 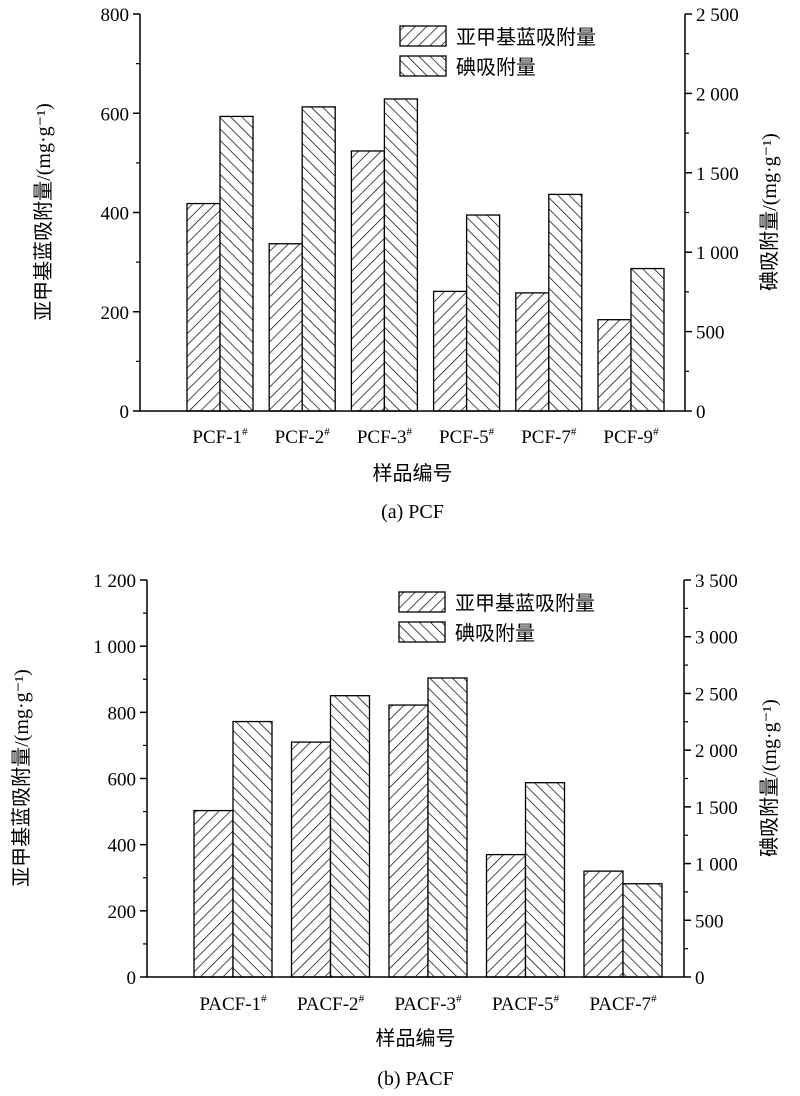 I want to click on y-tick-label-right: 3 000, so click(x=716, y=638).